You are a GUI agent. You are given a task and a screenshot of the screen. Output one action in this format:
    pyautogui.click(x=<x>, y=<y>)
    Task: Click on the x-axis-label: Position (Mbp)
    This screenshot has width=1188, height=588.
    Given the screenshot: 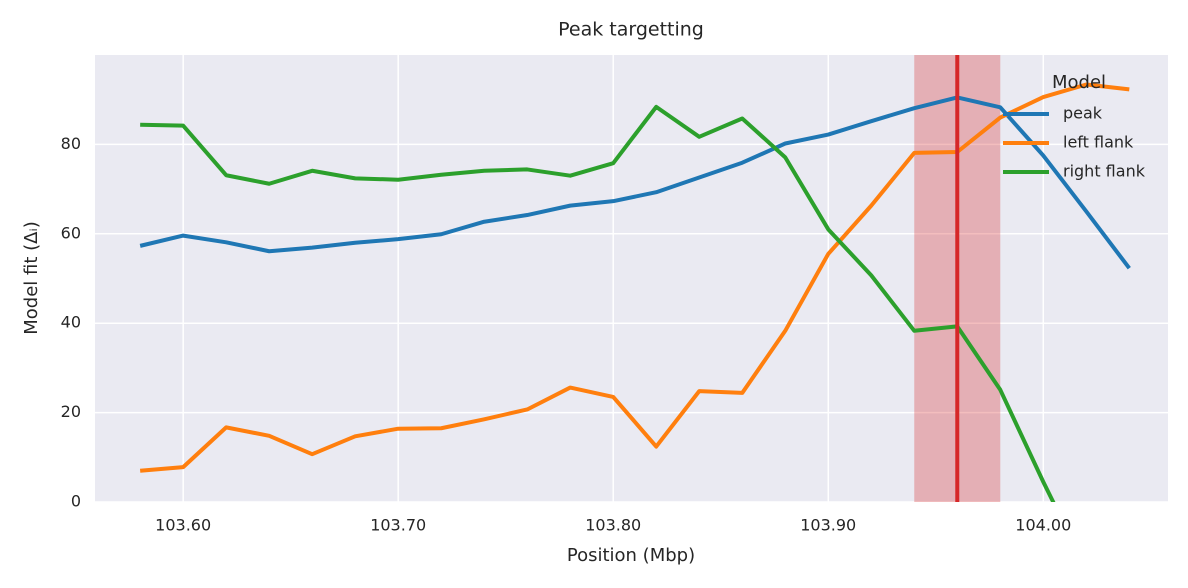 What is the action you would take?
    pyautogui.click(x=631, y=555)
    